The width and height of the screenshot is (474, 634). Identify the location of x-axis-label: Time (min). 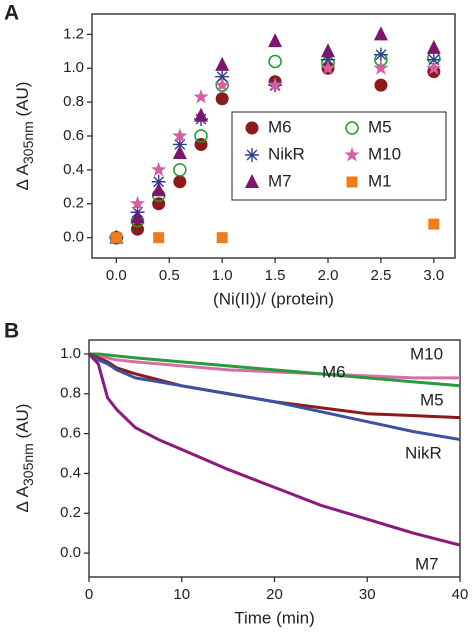
(274, 617).